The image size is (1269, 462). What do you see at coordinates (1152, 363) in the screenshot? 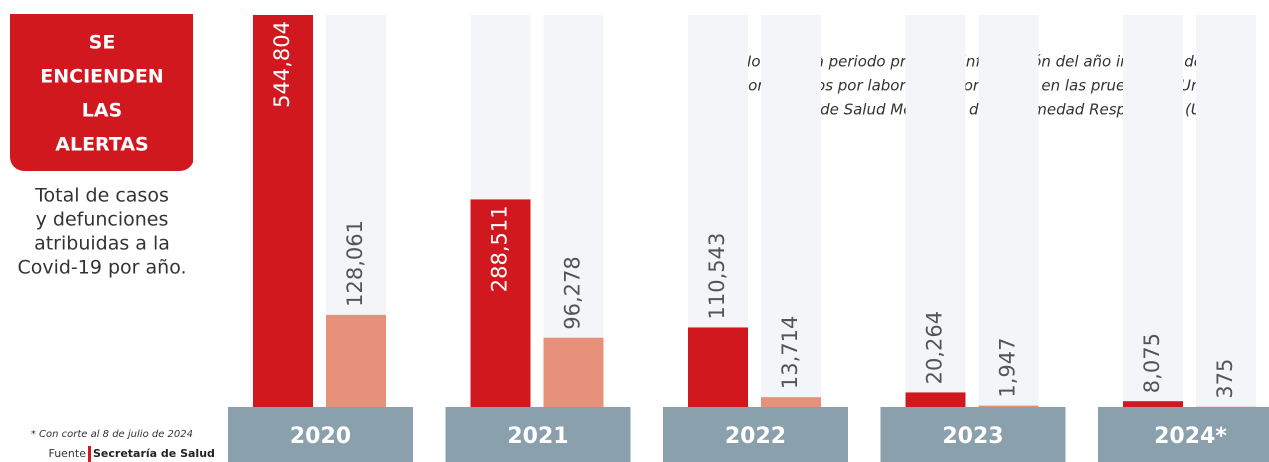
I see `value-label: 8,075` at bounding box center [1152, 363].